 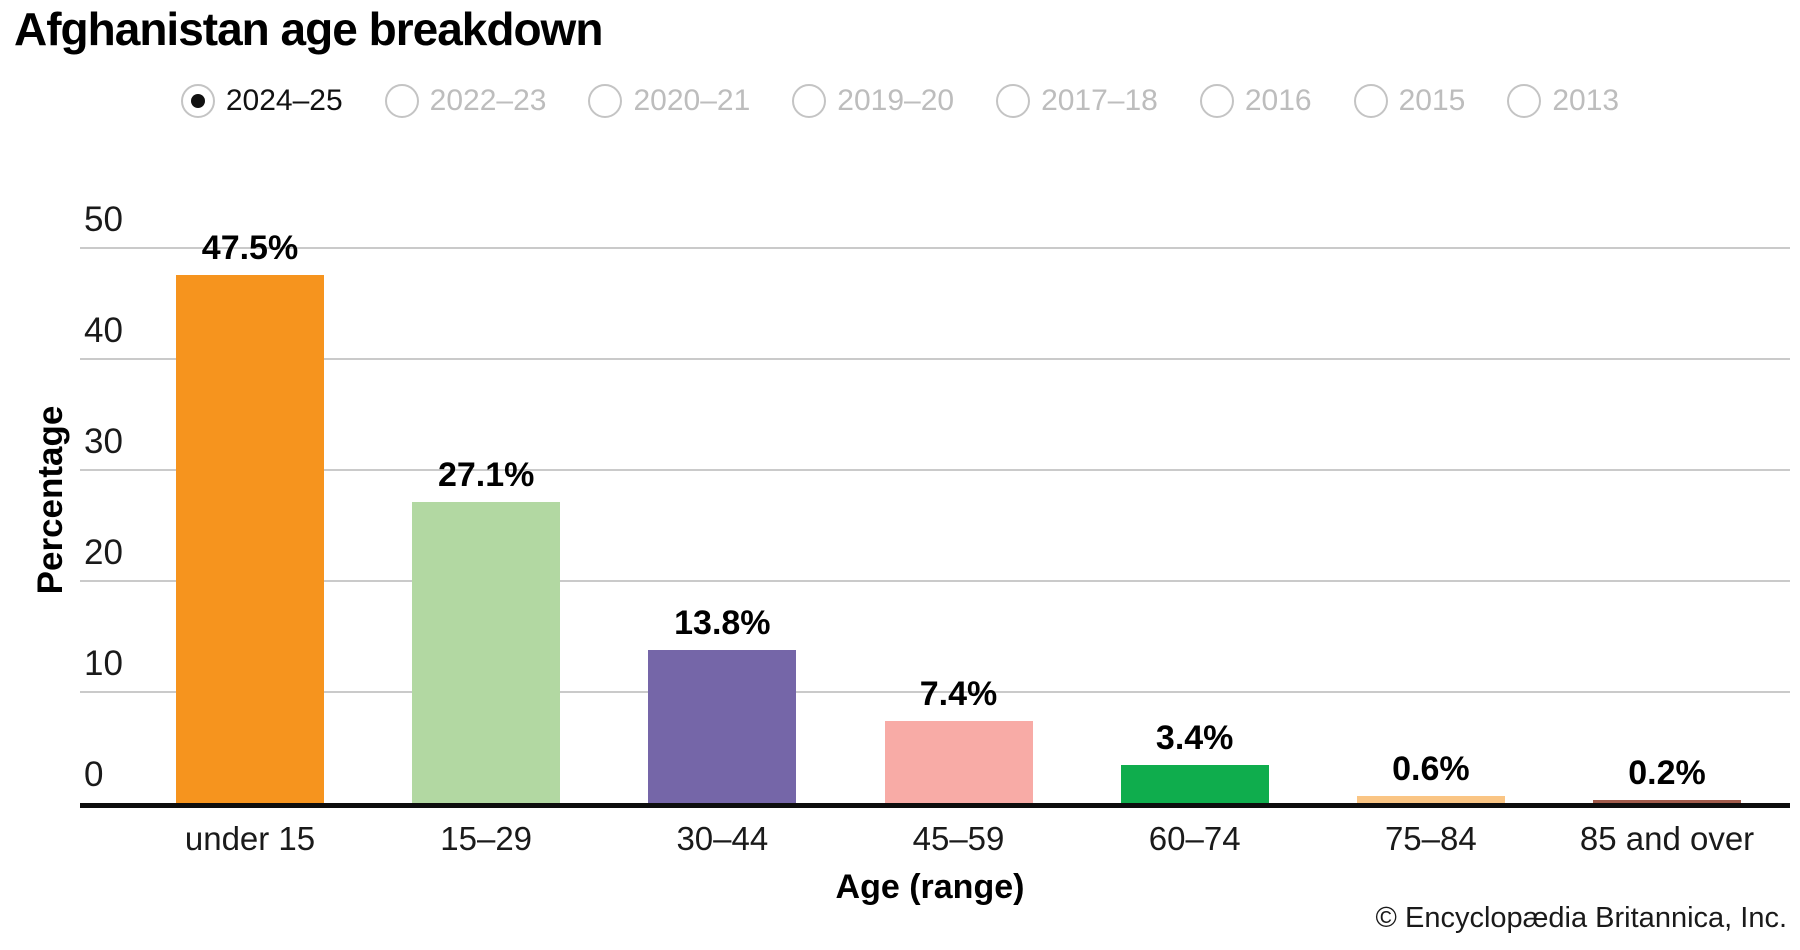 What do you see at coordinates (103, 441) in the screenshot?
I see `y-tick-label-30: 30` at bounding box center [103, 441].